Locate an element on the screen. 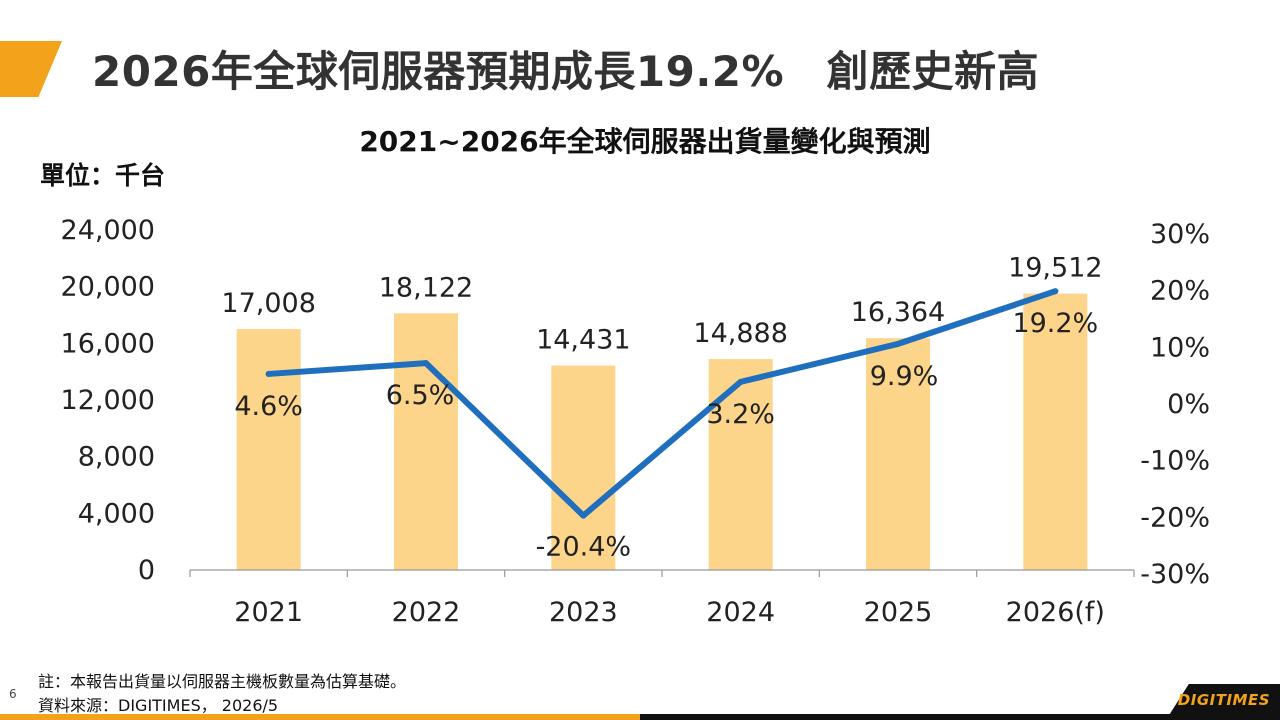 This screenshot has width=1280, height=720. y-left-tick-label: 20,000 is located at coordinates (108, 287).